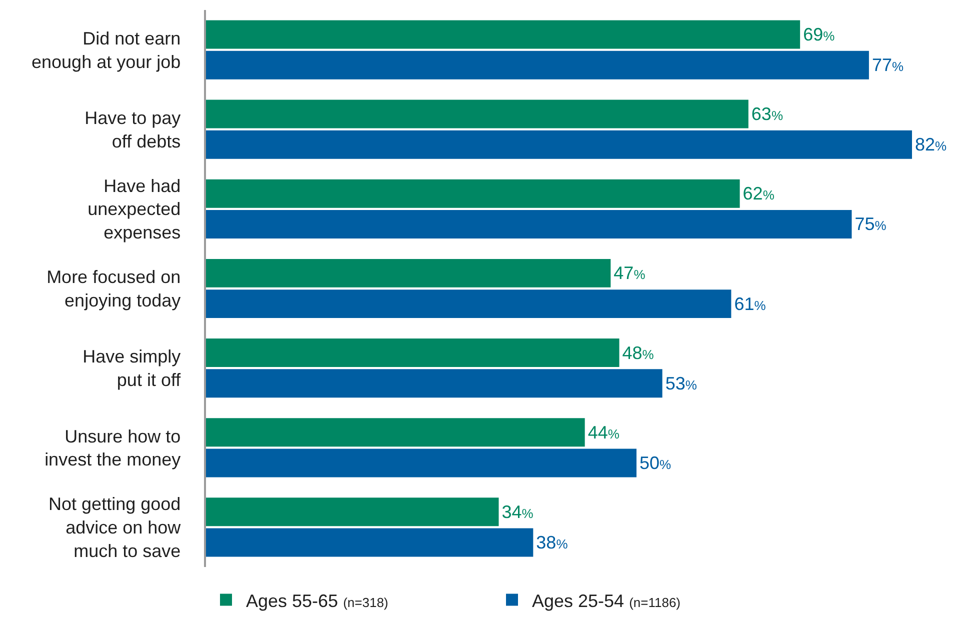  Describe the element at coordinates (758, 194) in the screenshot. I see `data-label: 62%` at that location.